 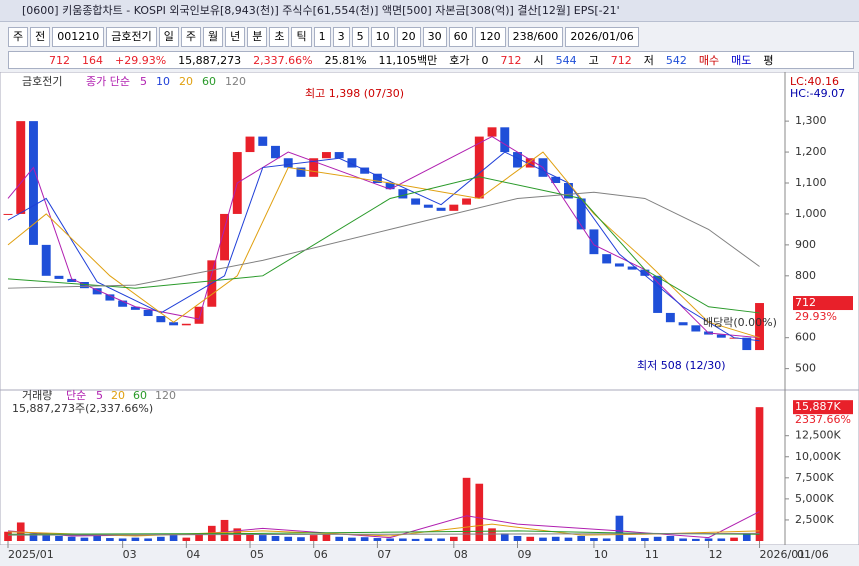 I want to click on toolbar-button: 30, so click(x=434, y=37).